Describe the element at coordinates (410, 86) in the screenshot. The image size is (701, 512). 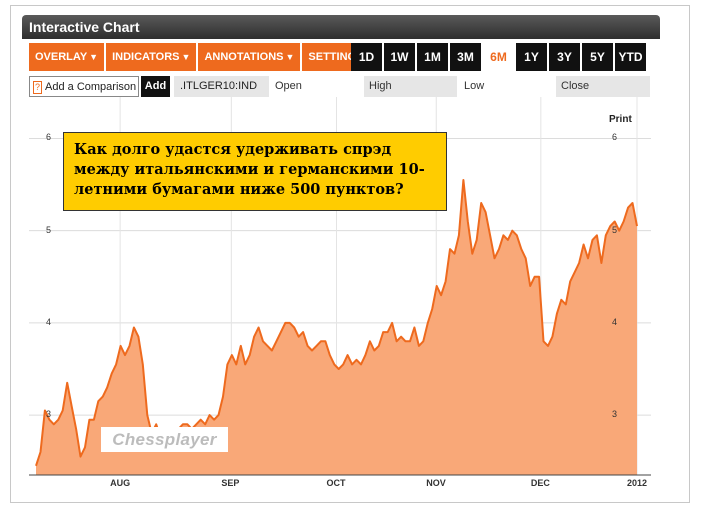
I see `high-label: High` at that location.